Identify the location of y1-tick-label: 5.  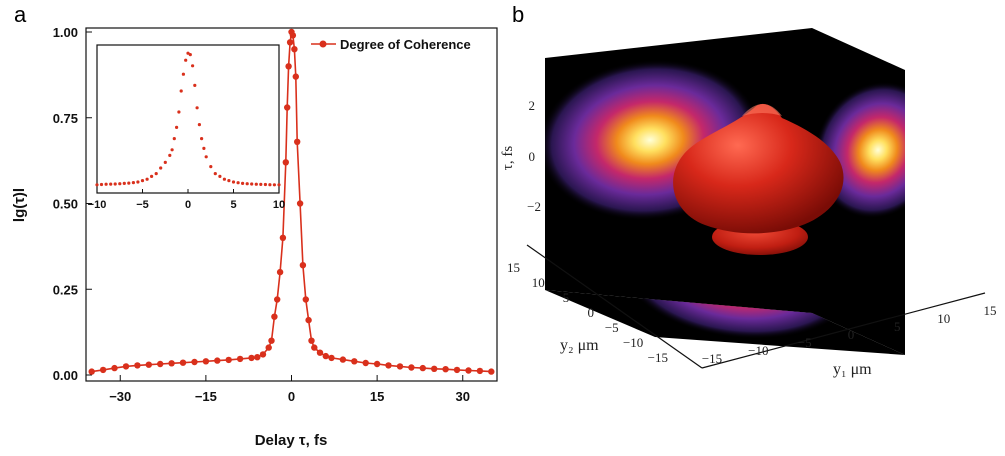
(897, 326).